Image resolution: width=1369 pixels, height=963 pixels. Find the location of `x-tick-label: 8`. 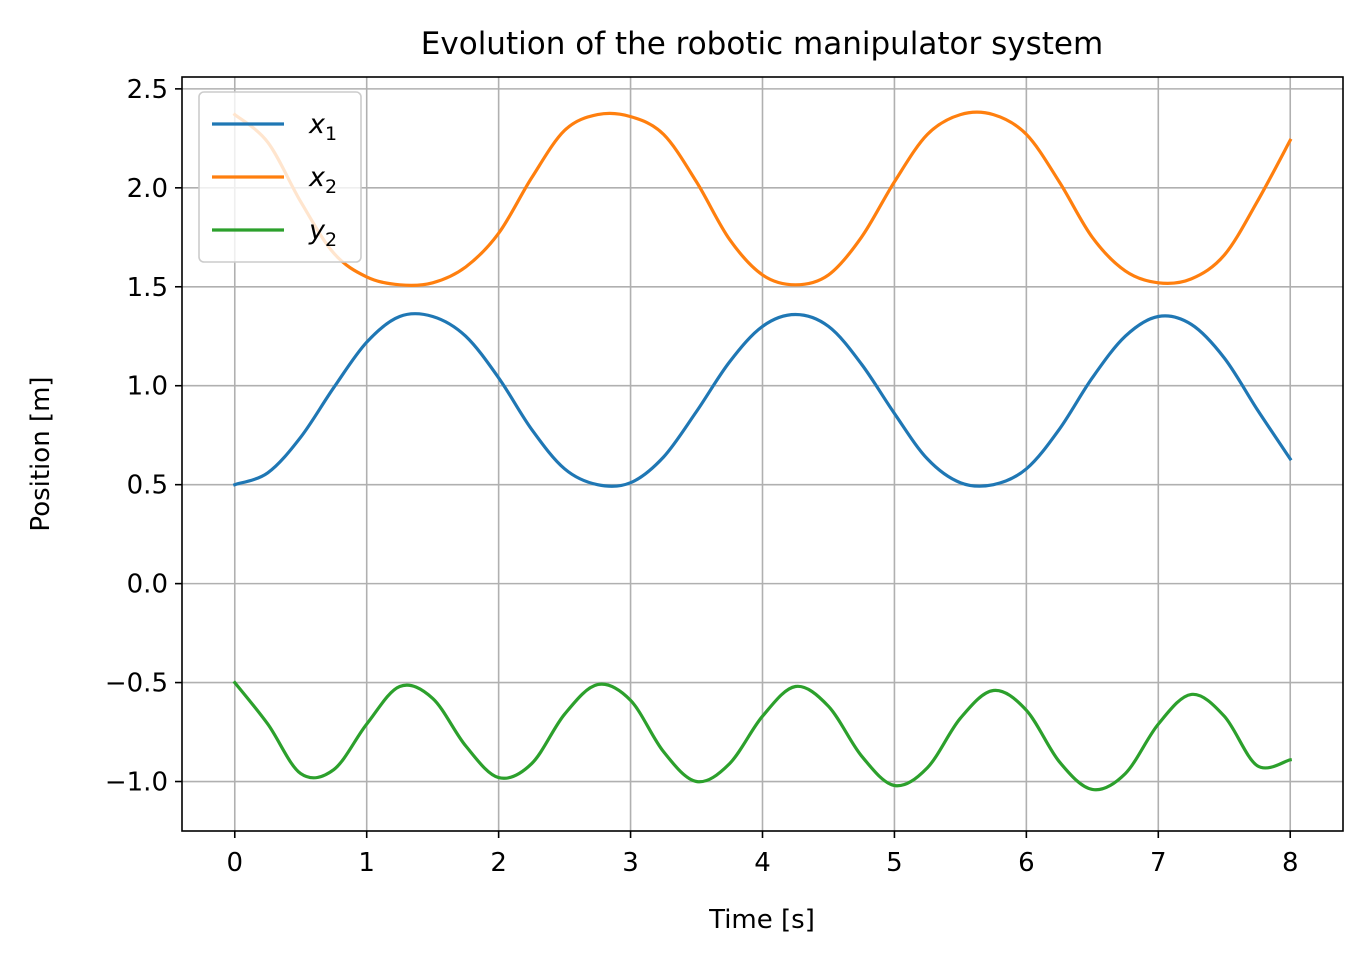

x-tick-label: 8 is located at coordinates (1290, 863).